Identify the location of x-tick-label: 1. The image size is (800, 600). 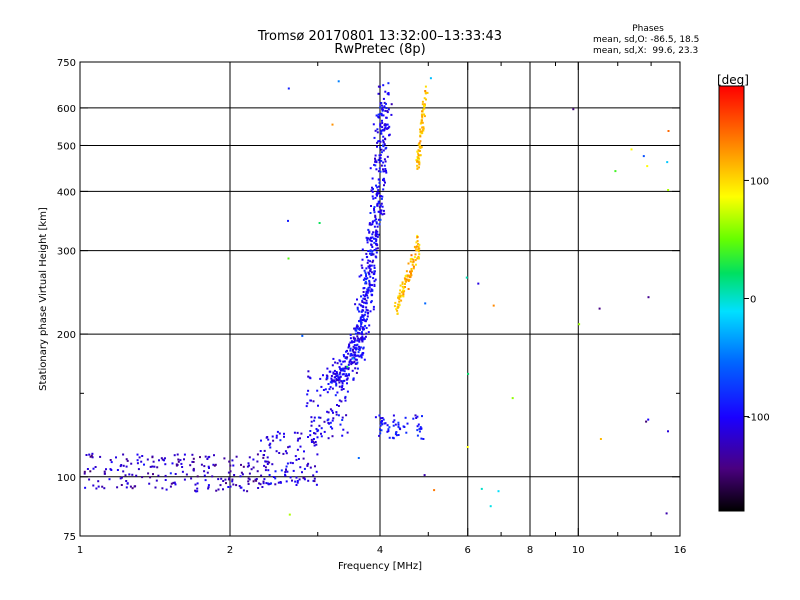
(80, 550).